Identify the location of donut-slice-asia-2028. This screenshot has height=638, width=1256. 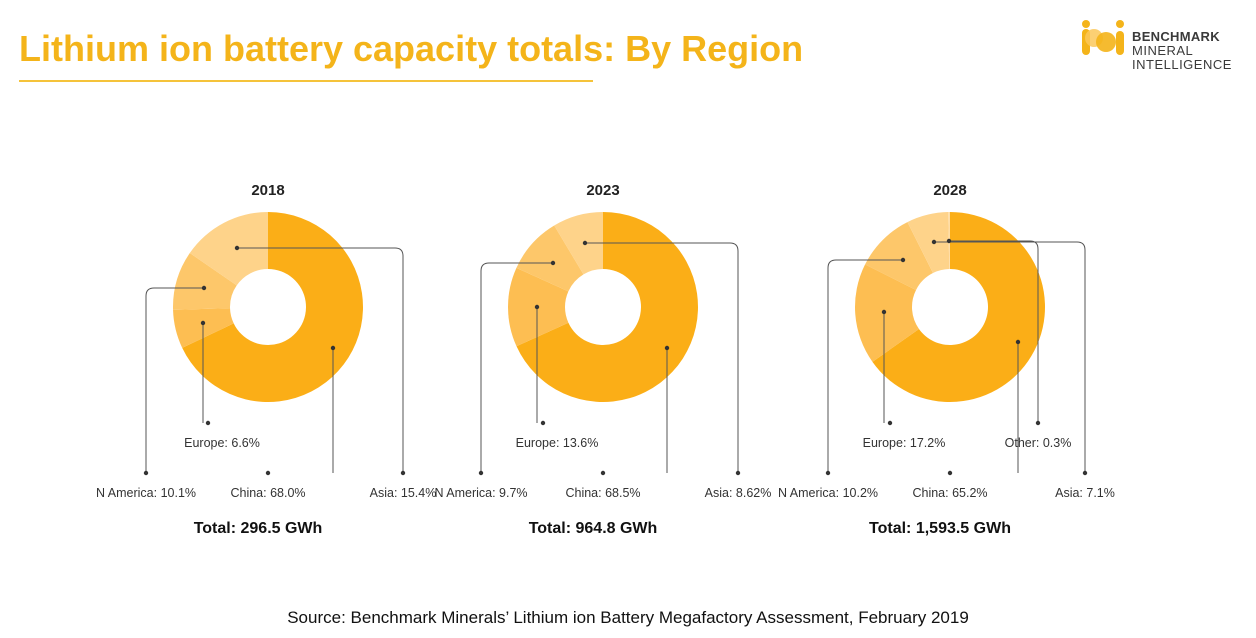
(928, 243).